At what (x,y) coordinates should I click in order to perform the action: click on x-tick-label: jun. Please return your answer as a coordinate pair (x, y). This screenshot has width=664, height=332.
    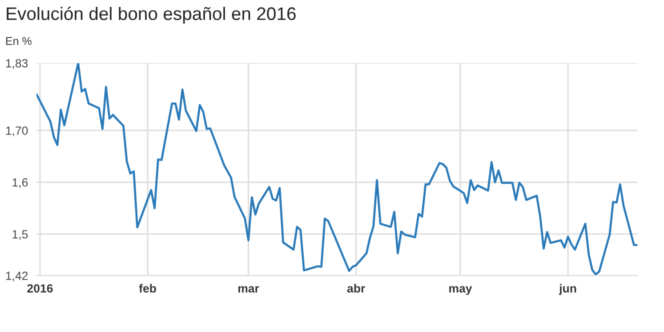
    Looking at the image, I should click on (567, 289).